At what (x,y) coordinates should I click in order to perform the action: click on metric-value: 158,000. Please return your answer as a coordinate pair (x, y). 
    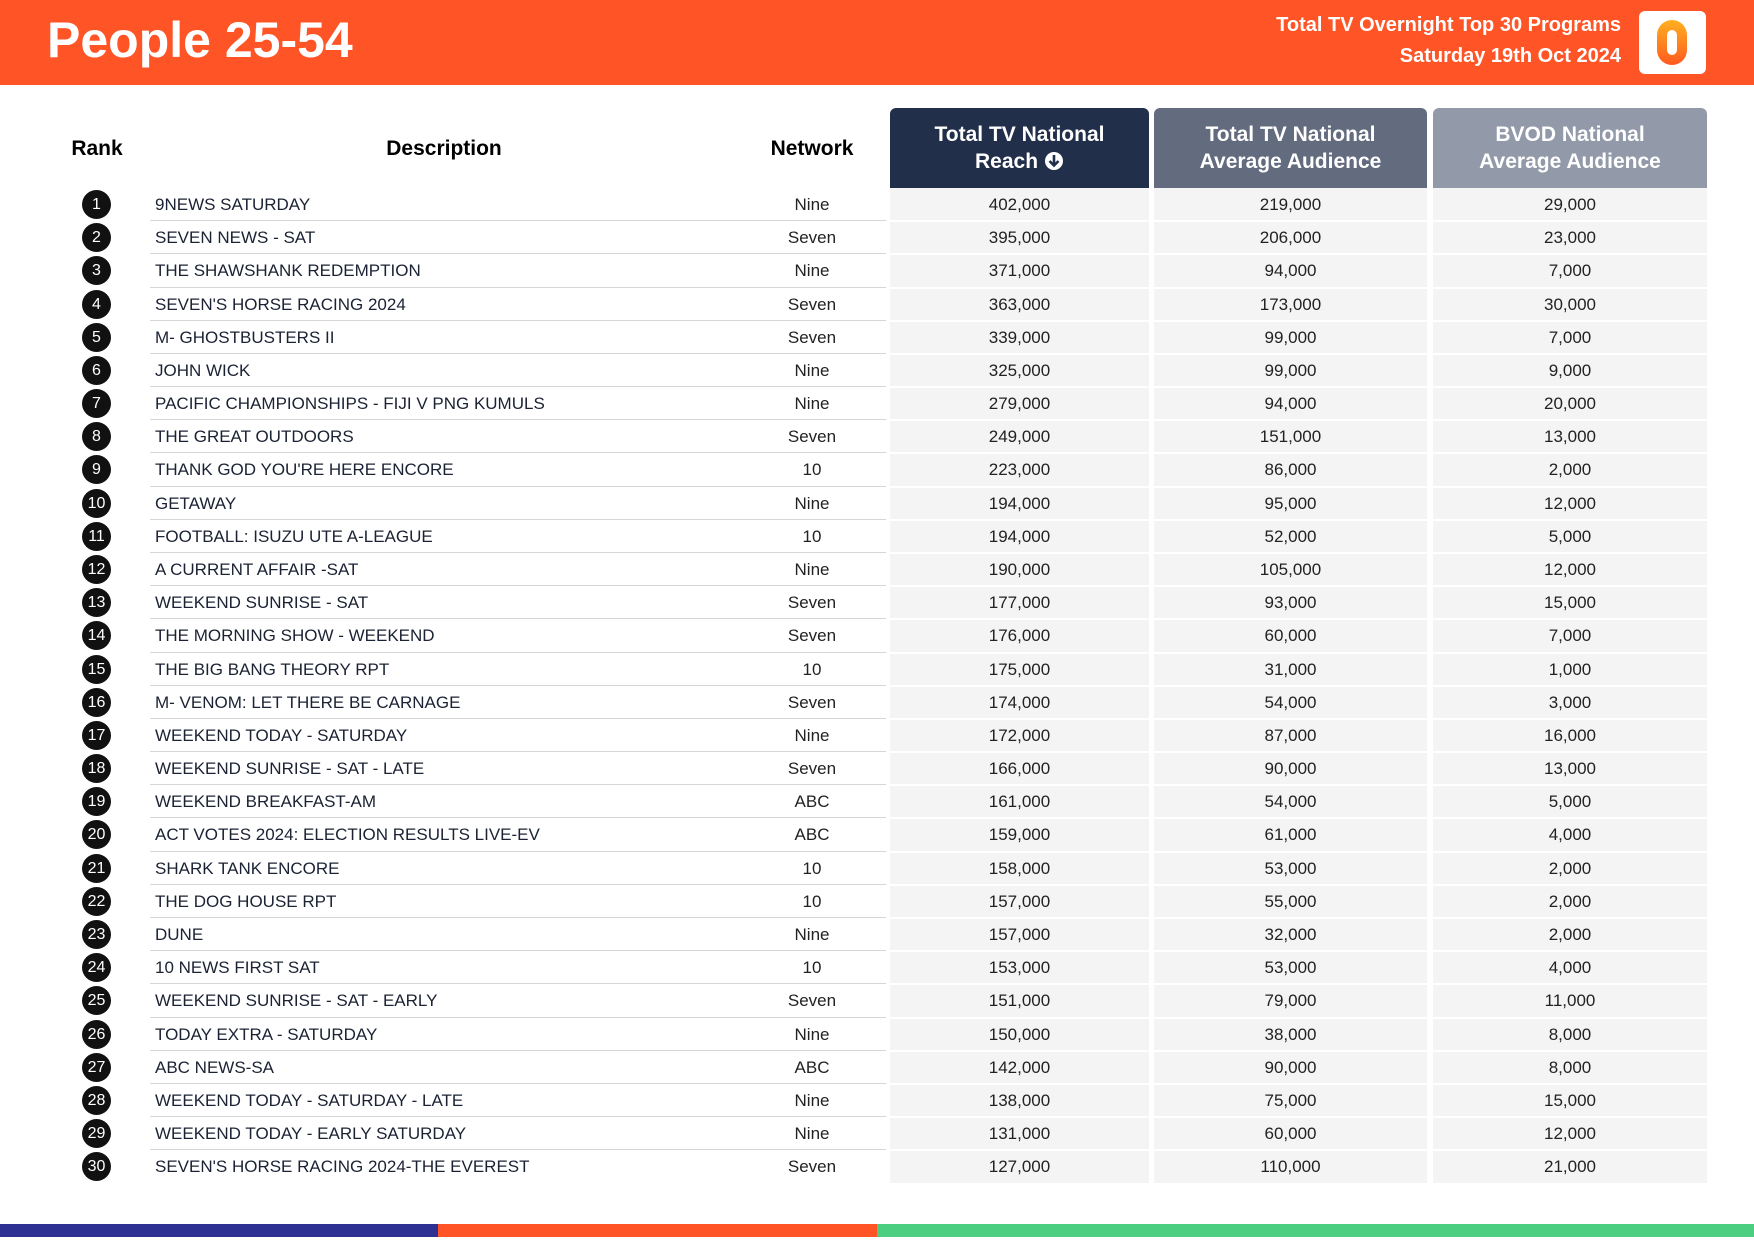
    Looking at the image, I should click on (1019, 868).